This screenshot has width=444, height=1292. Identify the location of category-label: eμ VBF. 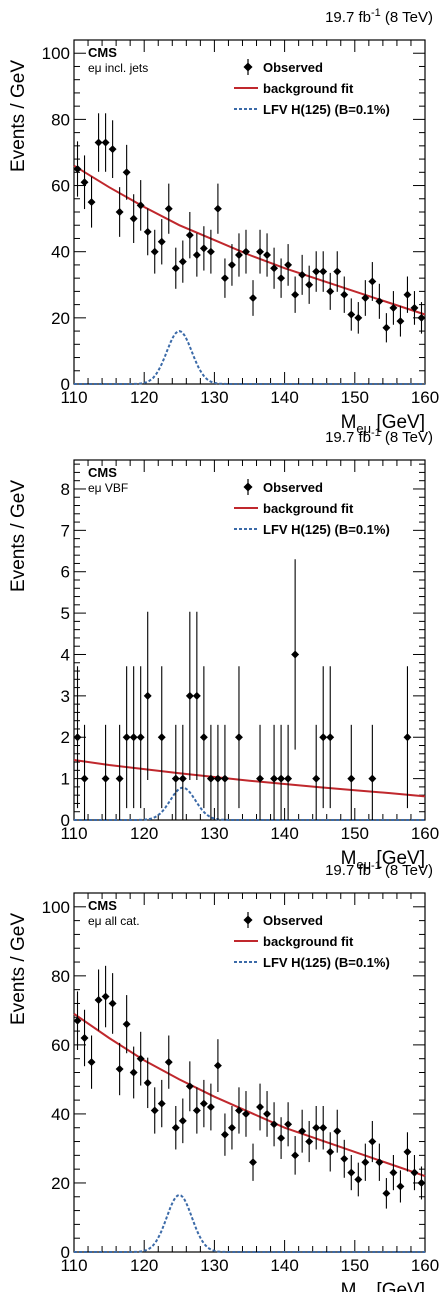
(108, 488).